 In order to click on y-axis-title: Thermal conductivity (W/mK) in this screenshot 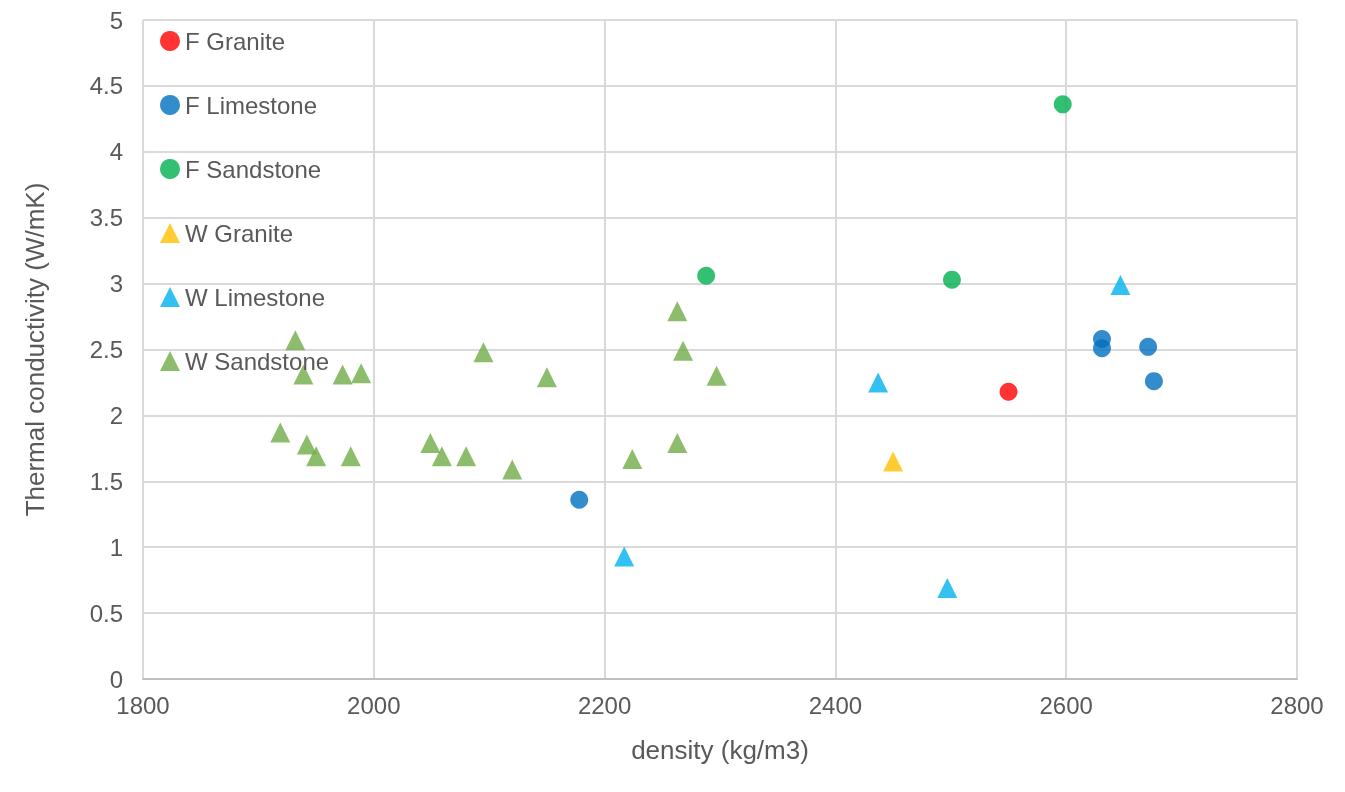, I will do `click(35, 349)`.